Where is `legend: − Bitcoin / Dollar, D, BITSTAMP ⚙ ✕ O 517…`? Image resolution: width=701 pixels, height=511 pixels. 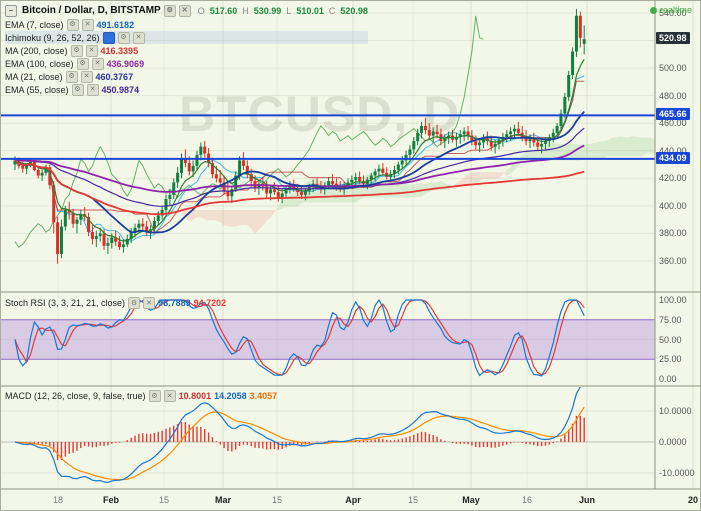 legend: − Bitcoin / Dollar, D, BITSTAMP ⚙ ✕ O 517… is located at coordinates (186, 49).